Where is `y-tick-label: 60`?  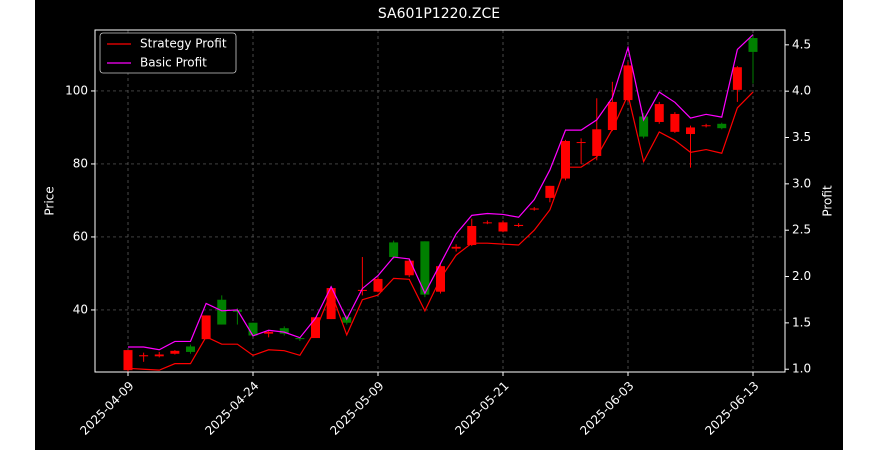 y-tick-label: 60 is located at coordinates (80, 236).